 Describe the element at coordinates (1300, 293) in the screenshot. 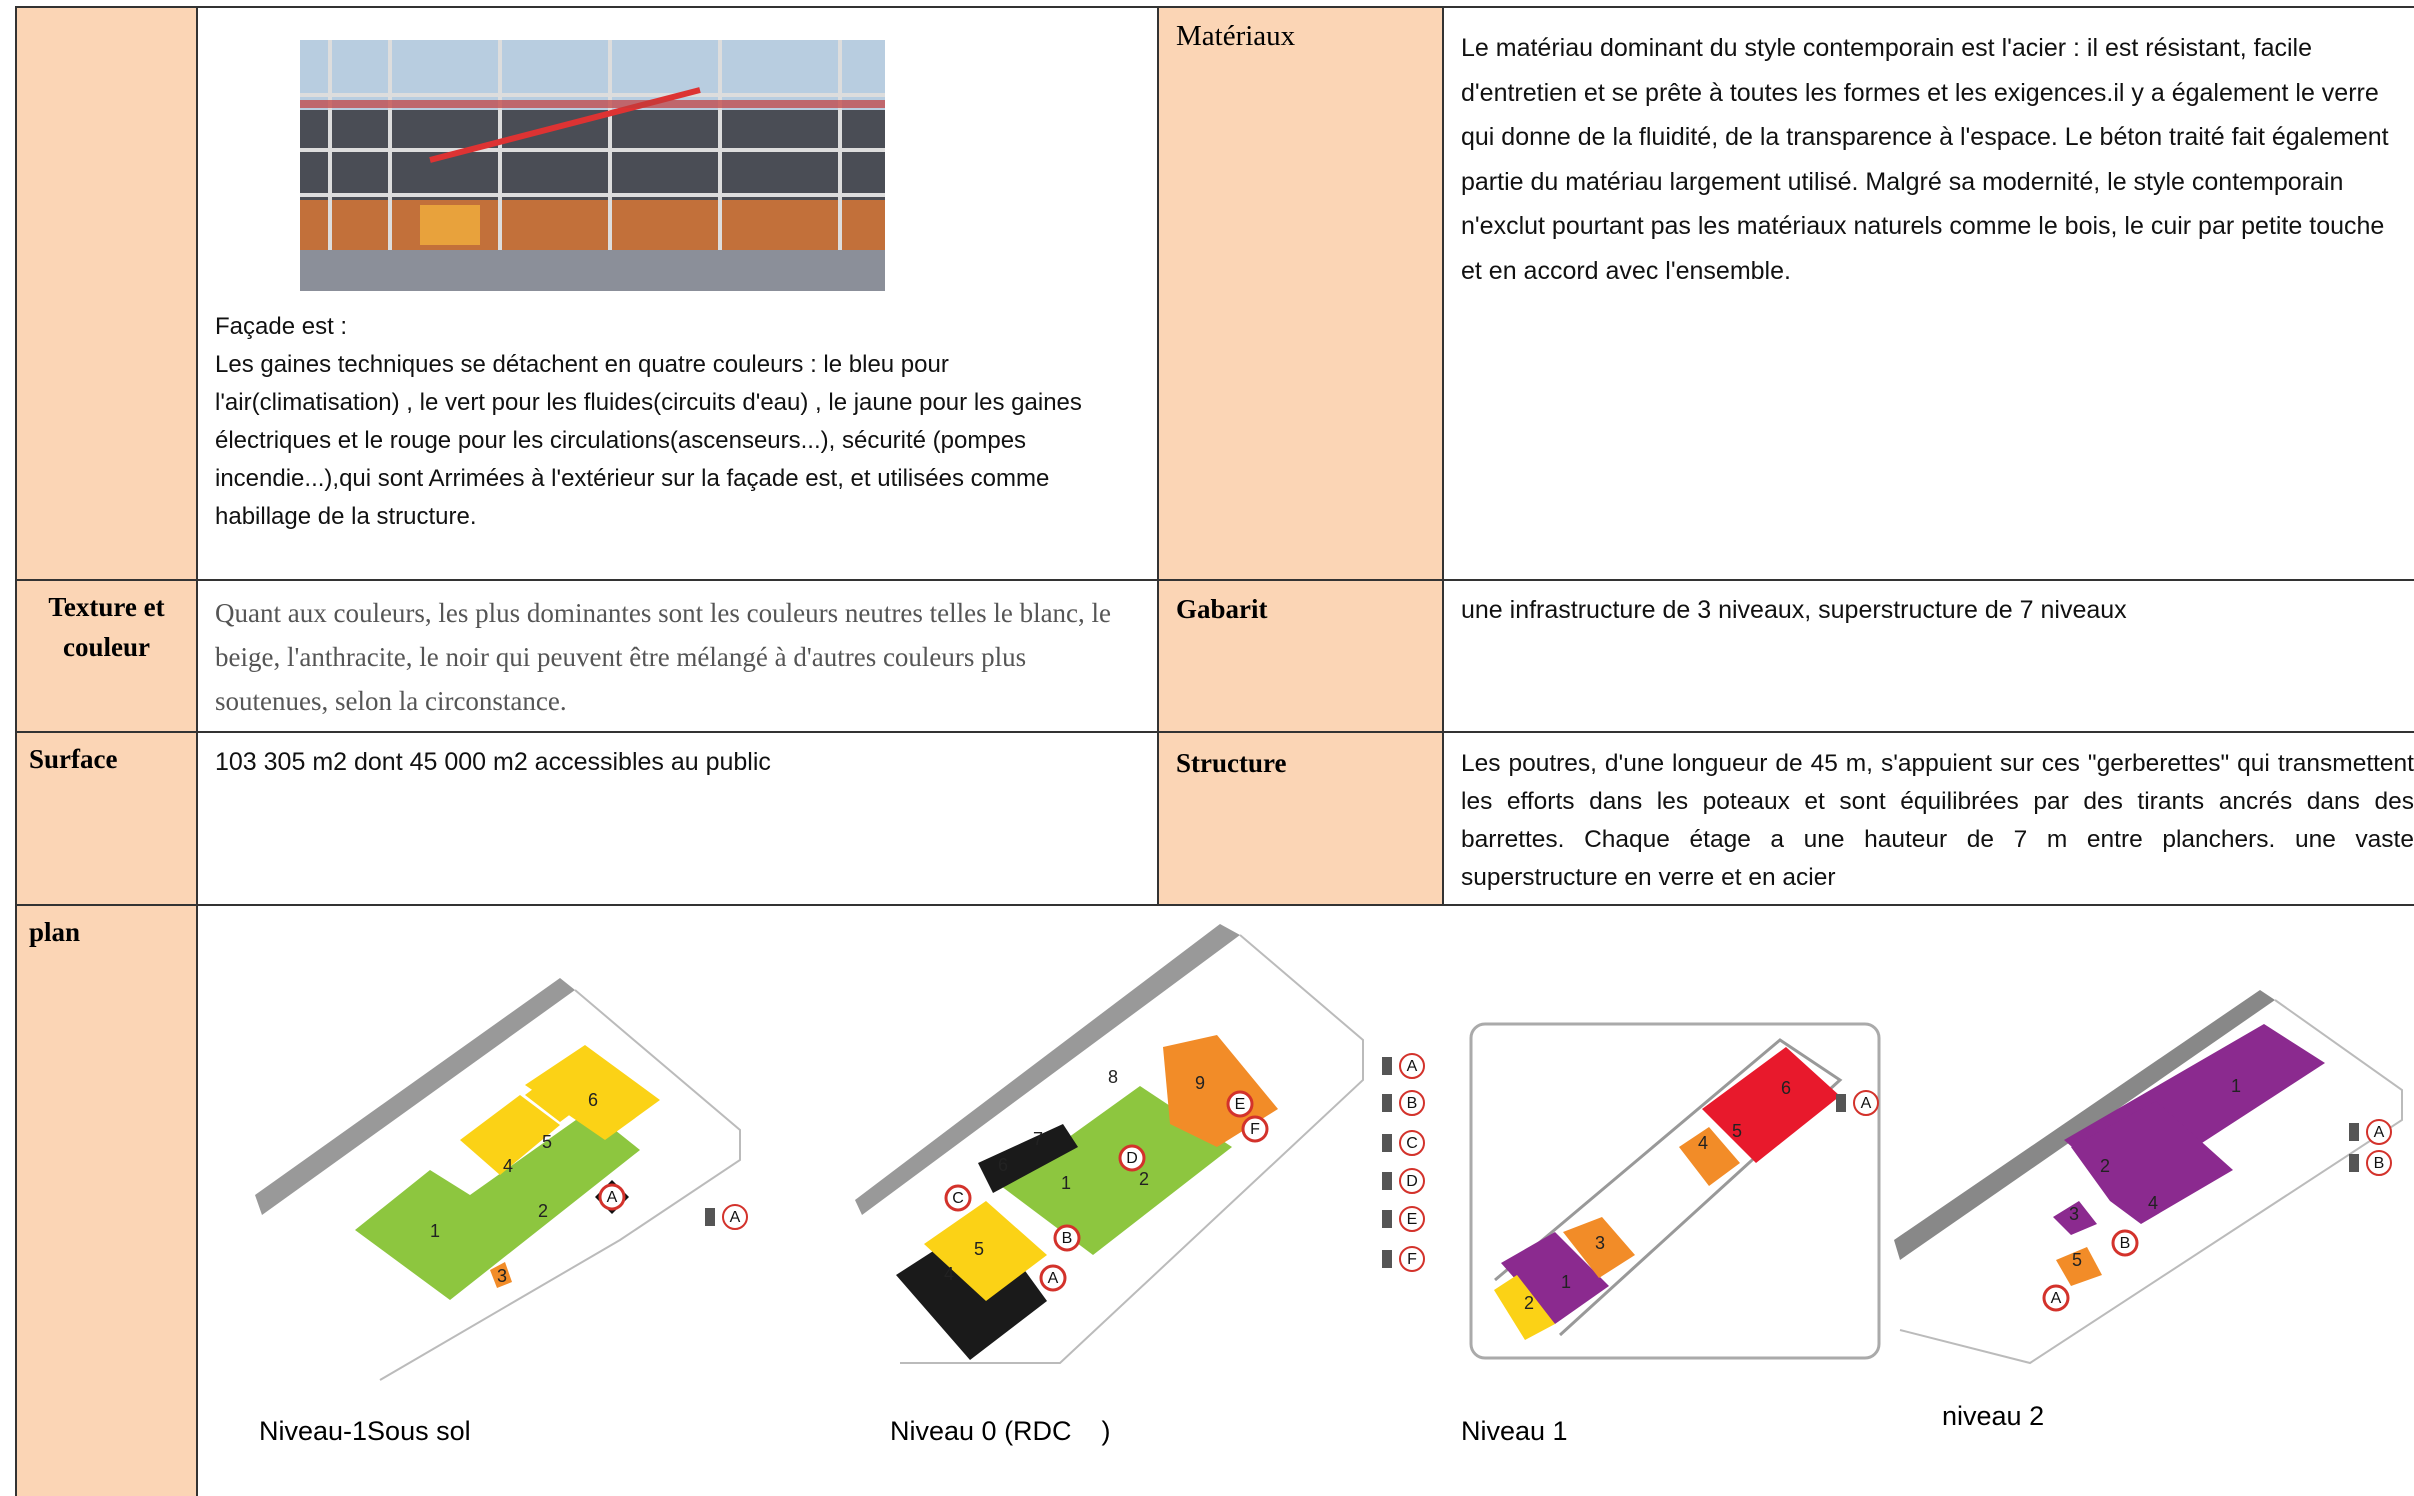

I see `label-cell: Matériaux` at that location.